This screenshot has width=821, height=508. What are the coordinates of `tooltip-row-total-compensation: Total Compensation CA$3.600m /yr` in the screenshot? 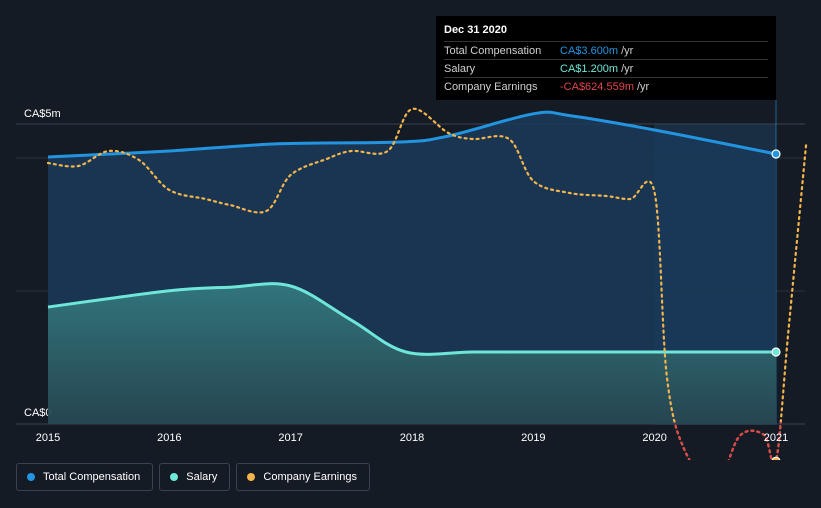 It's located at (606, 50).